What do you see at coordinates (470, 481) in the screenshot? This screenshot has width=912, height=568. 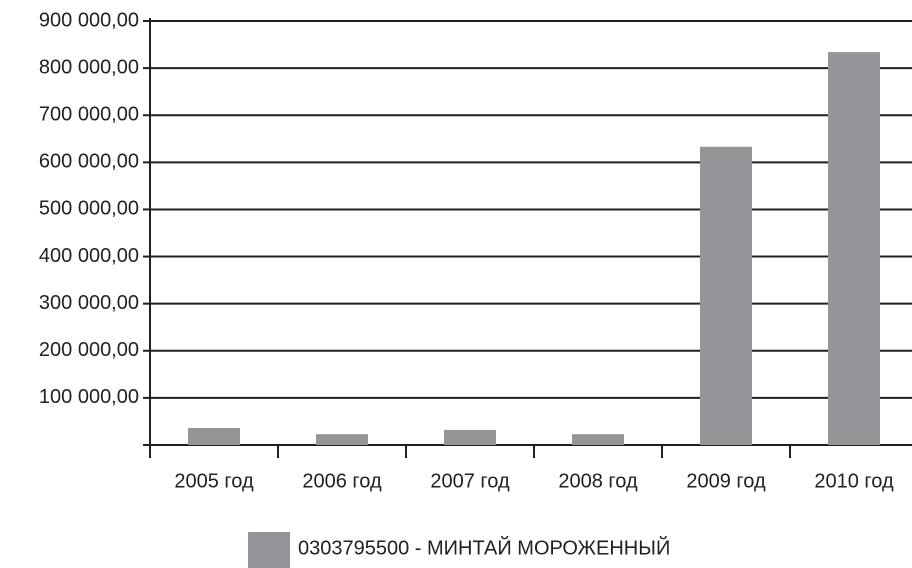 I see `x-tick-label: 2007 год` at bounding box center [470, 481].